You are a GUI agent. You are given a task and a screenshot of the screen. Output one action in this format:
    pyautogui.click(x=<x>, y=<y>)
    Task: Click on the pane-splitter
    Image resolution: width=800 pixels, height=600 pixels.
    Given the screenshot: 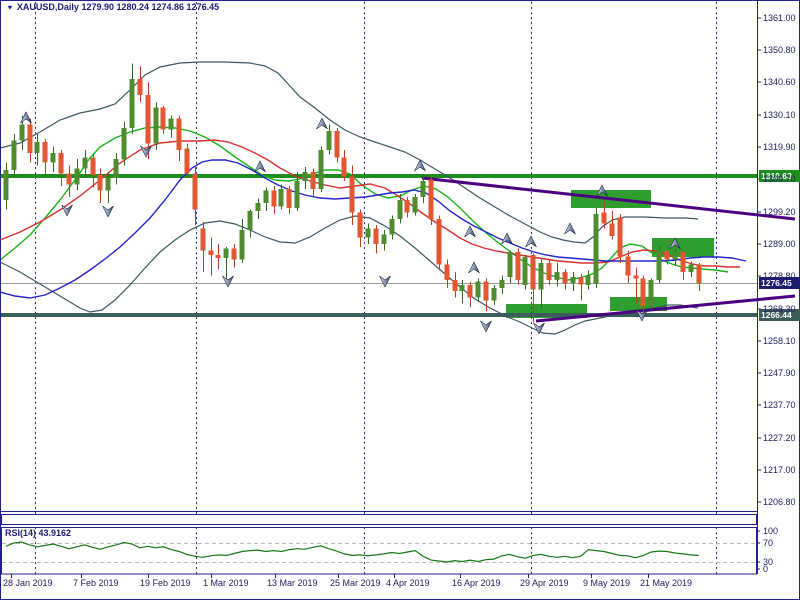 What is the action you would take?
    pyautogui.click(x=379, y=519)
    